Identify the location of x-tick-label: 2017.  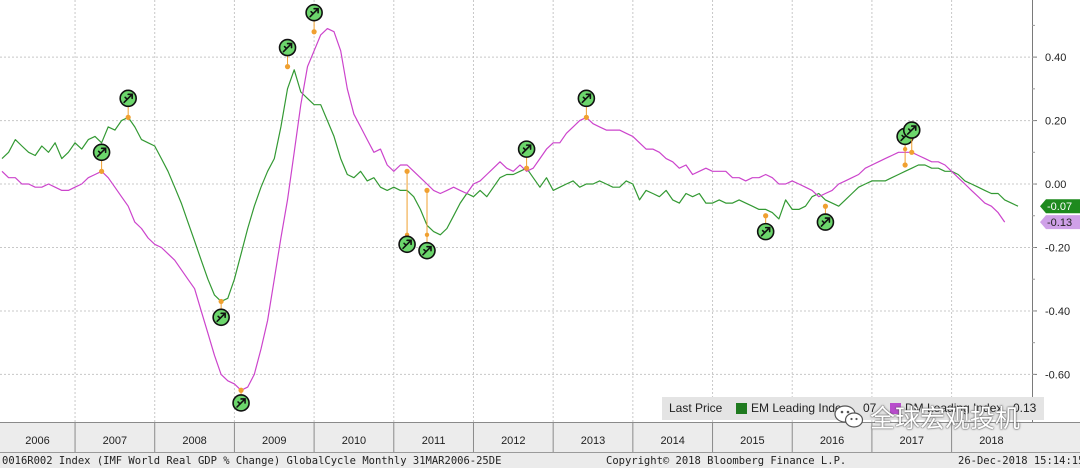
(912, 441).